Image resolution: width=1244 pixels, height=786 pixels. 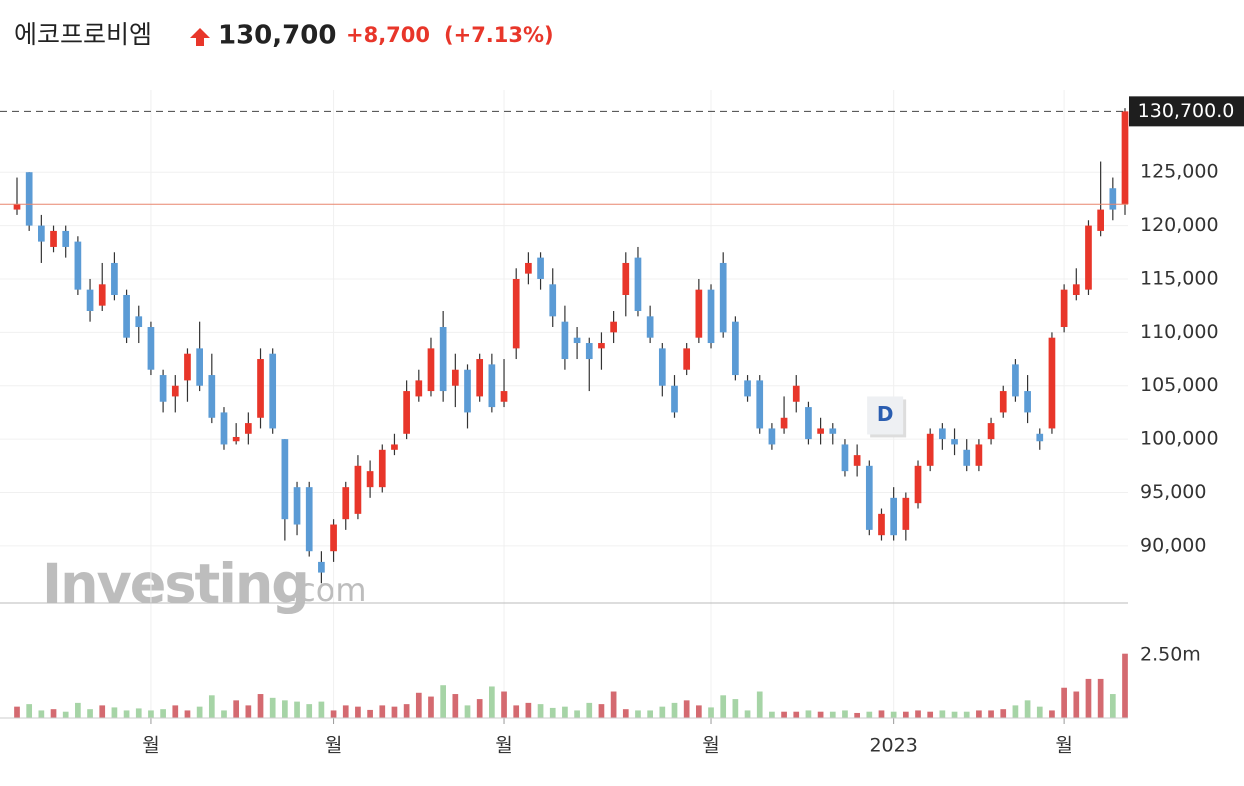 I want to click on watermark: Investing .com, so click(x=204, y=584).